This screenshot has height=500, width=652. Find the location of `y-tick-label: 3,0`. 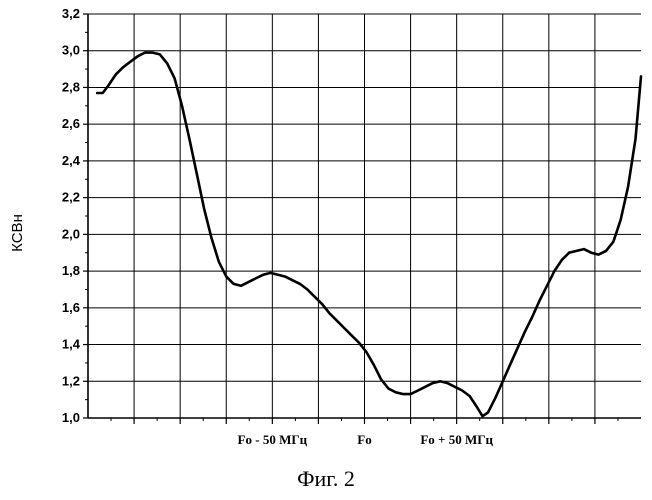

y-tick-label: 3,0 is located at coordinates (71, 50).